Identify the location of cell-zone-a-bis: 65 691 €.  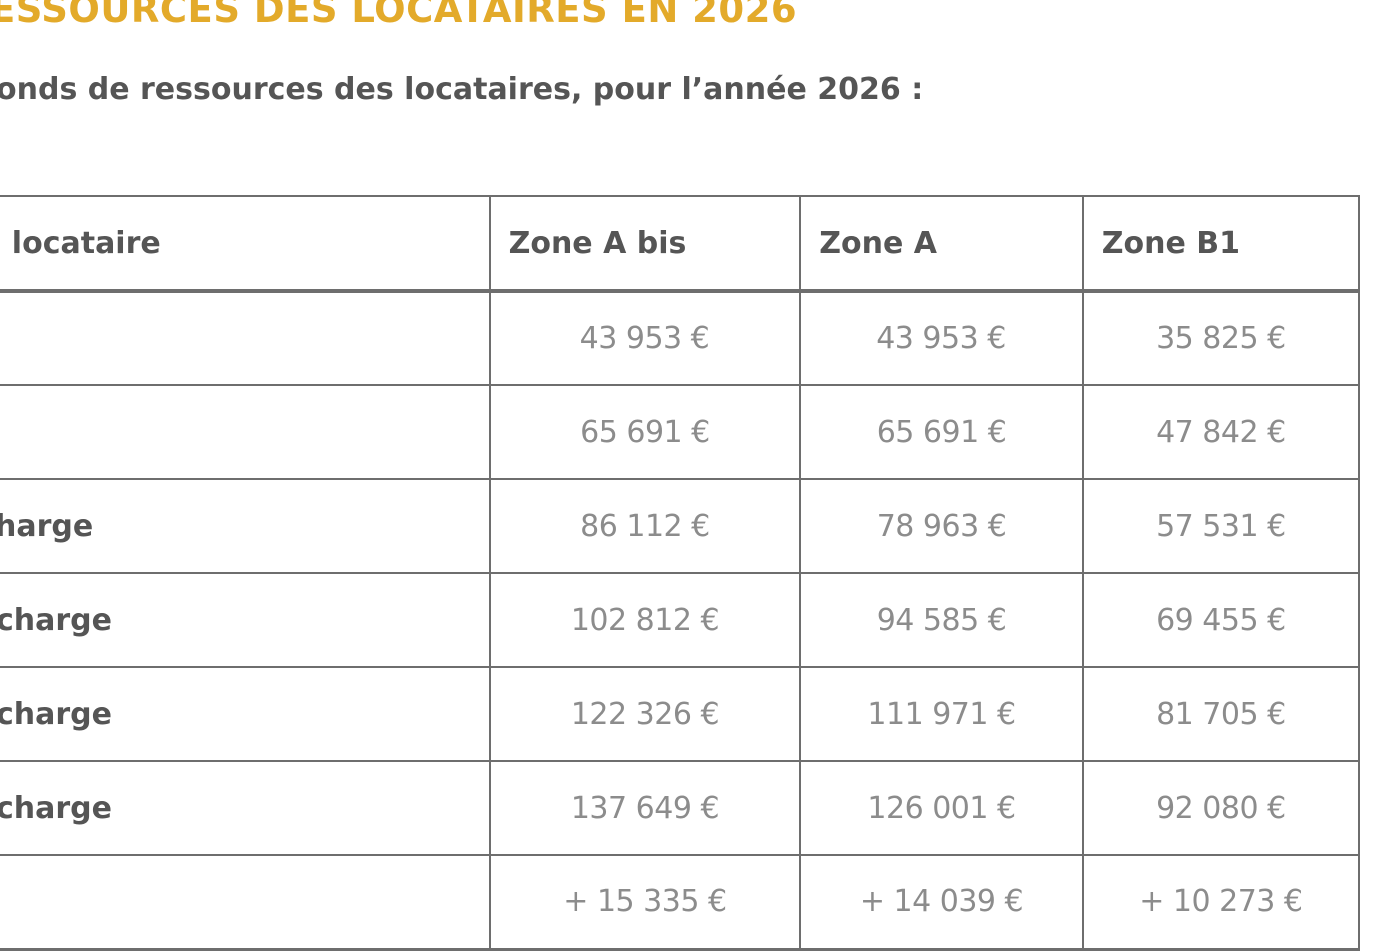
(645, 432).